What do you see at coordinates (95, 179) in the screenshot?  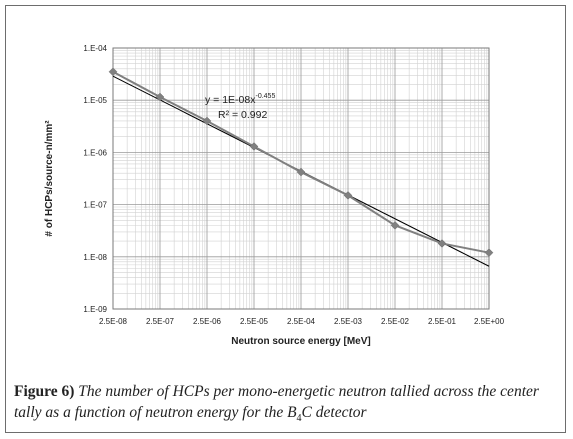 I see `y-tick-labels: 1.E-09 1.E-08 1.E-07 1.E-06 1.E-05 1.E-04` at bounding box center [95, 179].